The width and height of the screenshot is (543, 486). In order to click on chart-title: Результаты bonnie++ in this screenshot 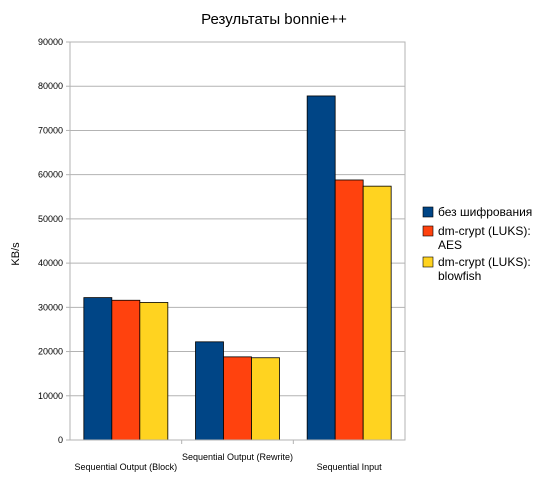, I will do `click(274, 19)`.